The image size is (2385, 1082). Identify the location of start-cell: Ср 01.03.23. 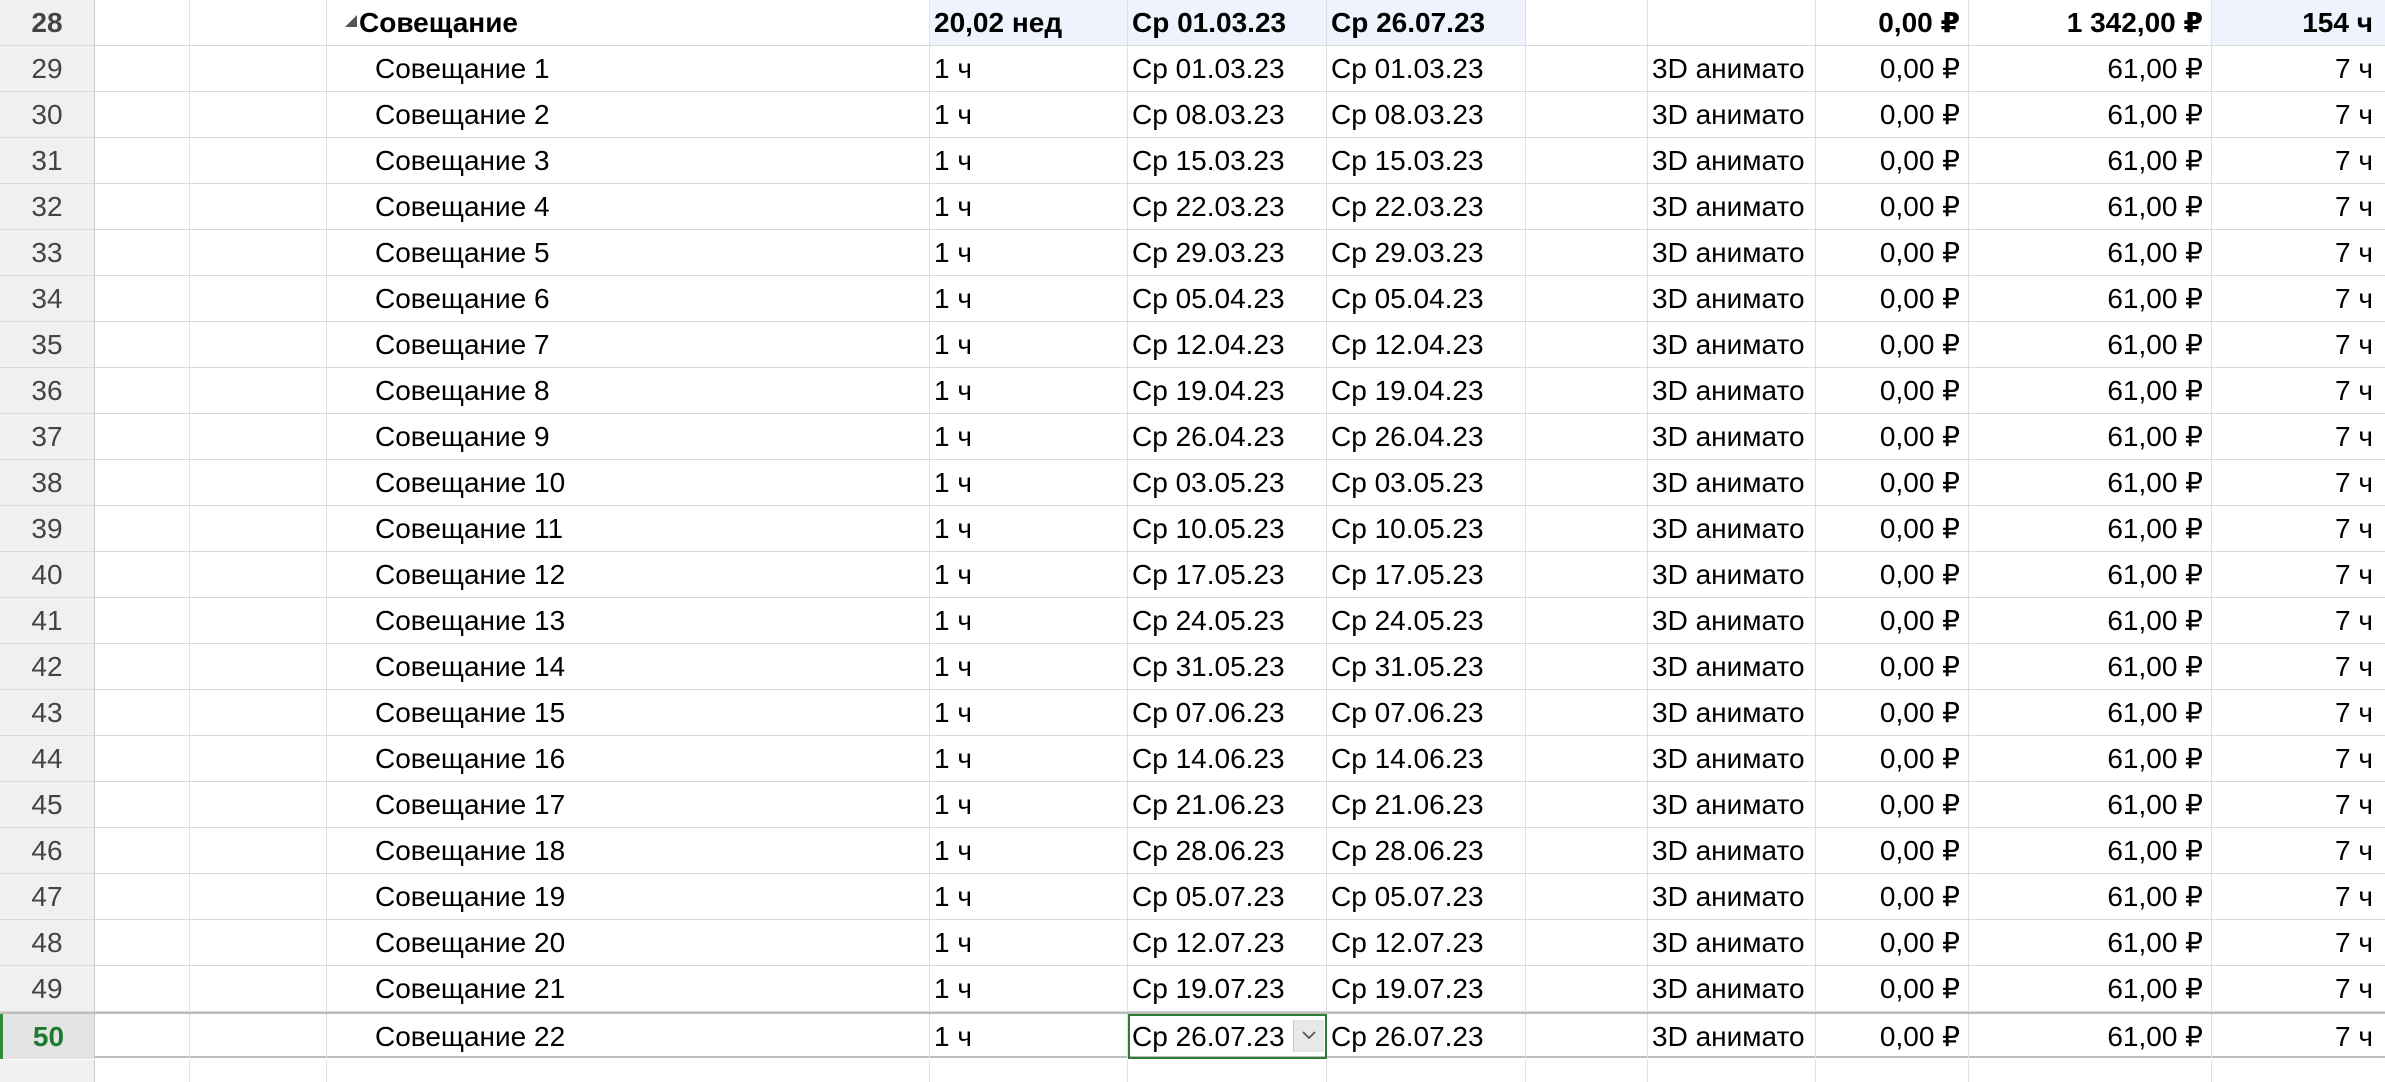
(1227, 22).